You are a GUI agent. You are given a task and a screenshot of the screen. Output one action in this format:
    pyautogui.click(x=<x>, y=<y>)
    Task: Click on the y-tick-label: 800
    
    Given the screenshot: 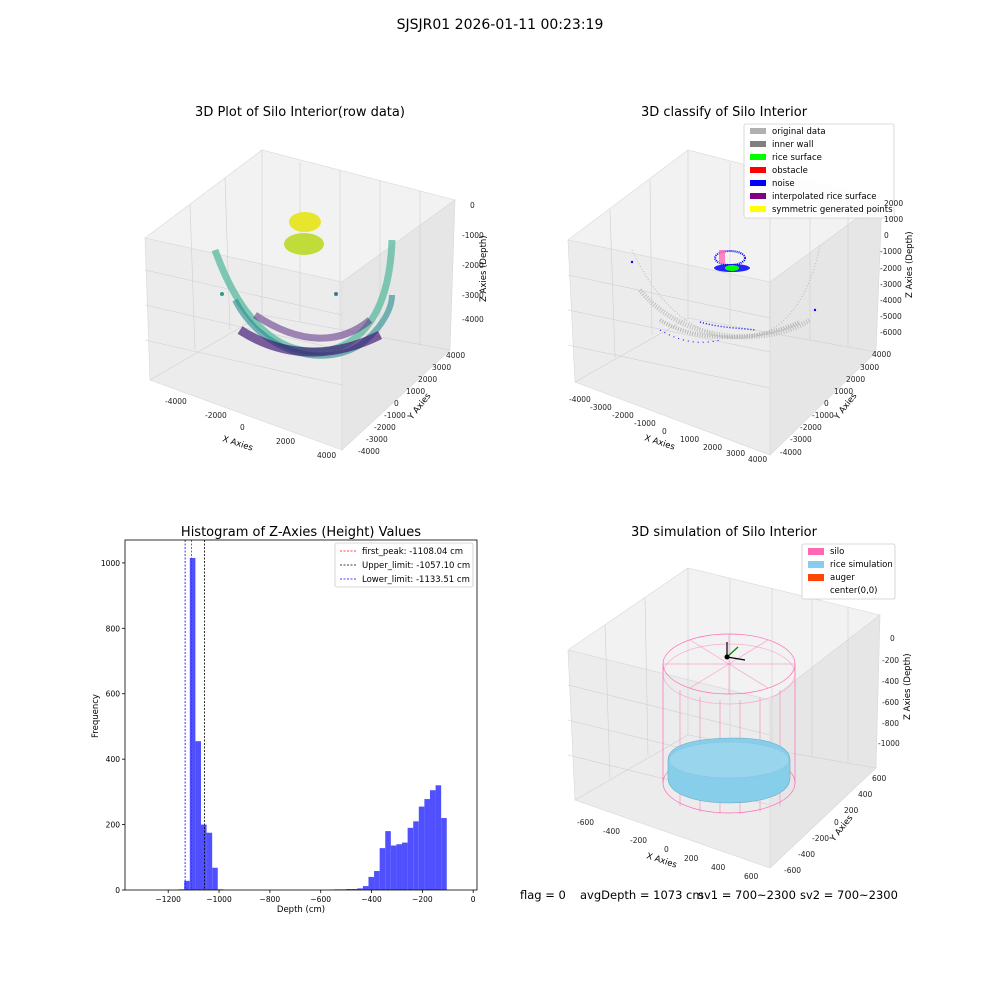 What is the action you would take?
    pyautogui.click(x=113, y=628)
    